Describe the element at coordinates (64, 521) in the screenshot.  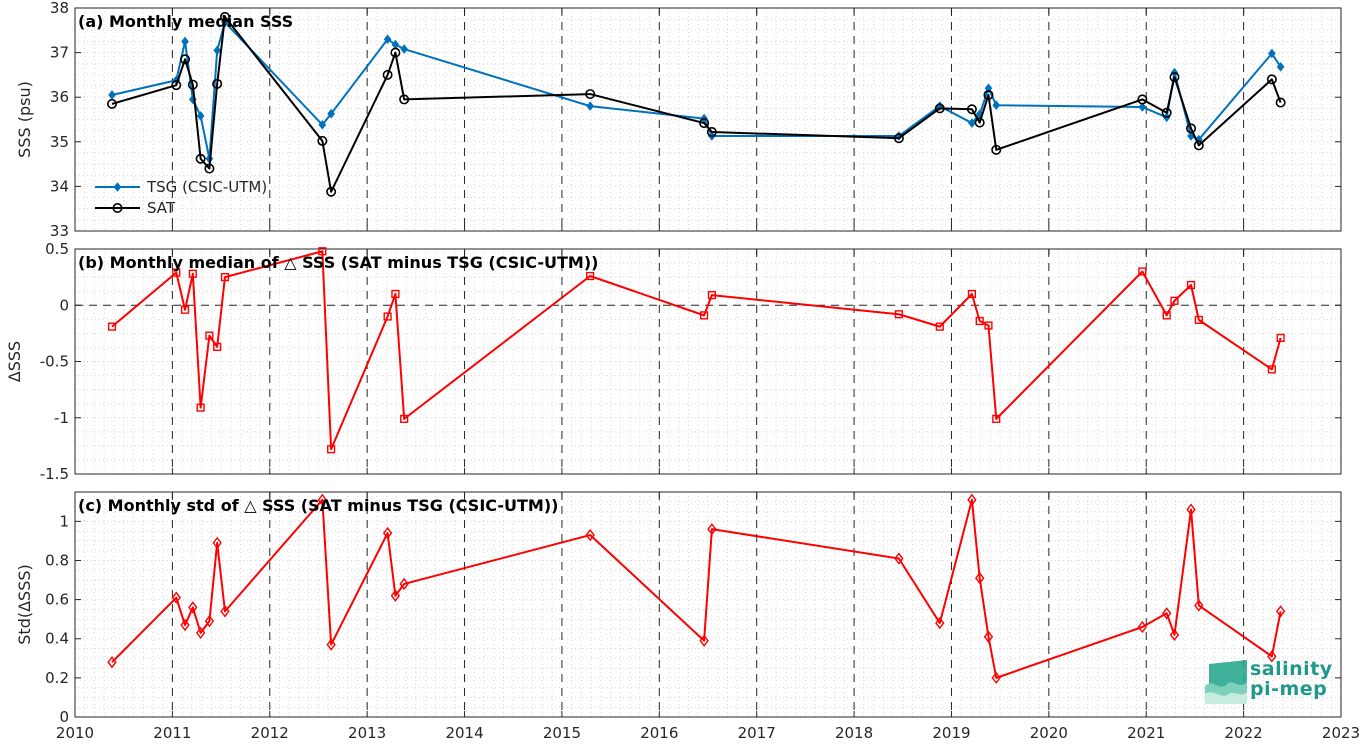
I see `y-tick-label: 1` at that location.